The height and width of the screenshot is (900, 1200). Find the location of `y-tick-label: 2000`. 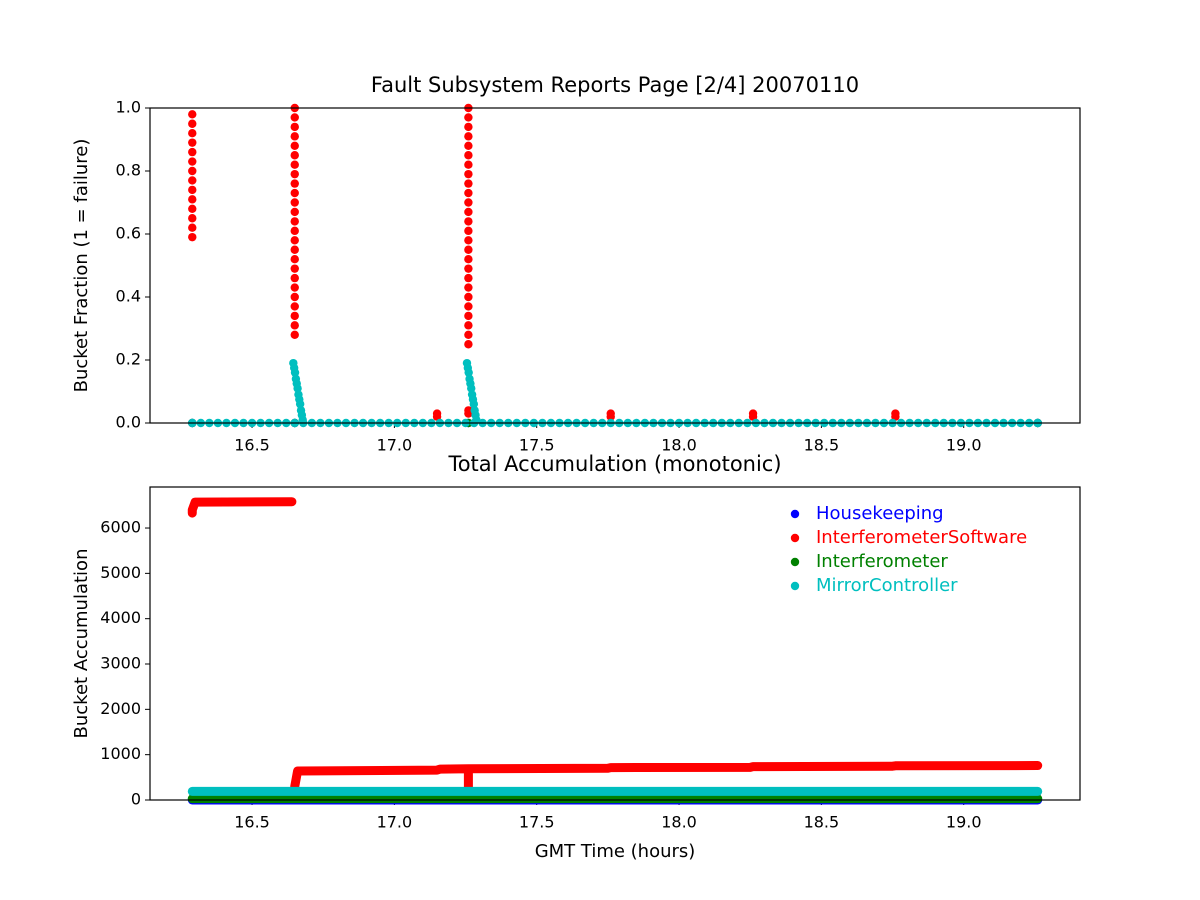

y-tick-label: 2000 is located at coordinates (120, 708).